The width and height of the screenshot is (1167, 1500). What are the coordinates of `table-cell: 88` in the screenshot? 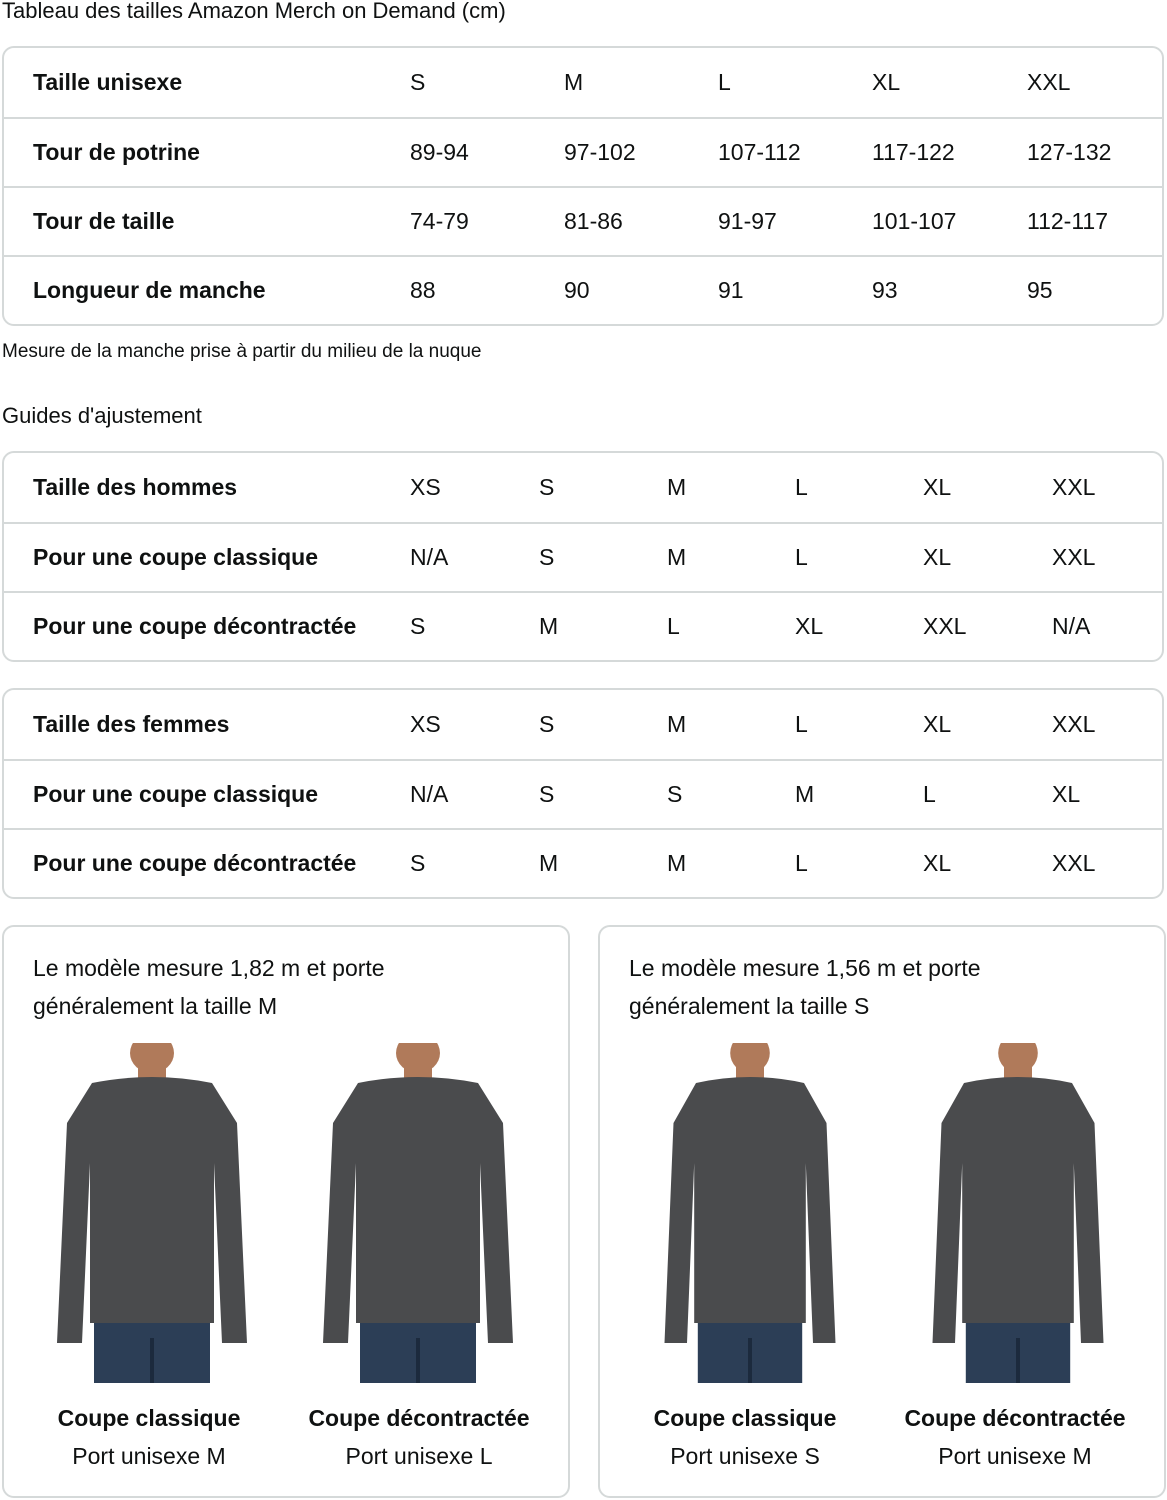 It's located at (423, 290).